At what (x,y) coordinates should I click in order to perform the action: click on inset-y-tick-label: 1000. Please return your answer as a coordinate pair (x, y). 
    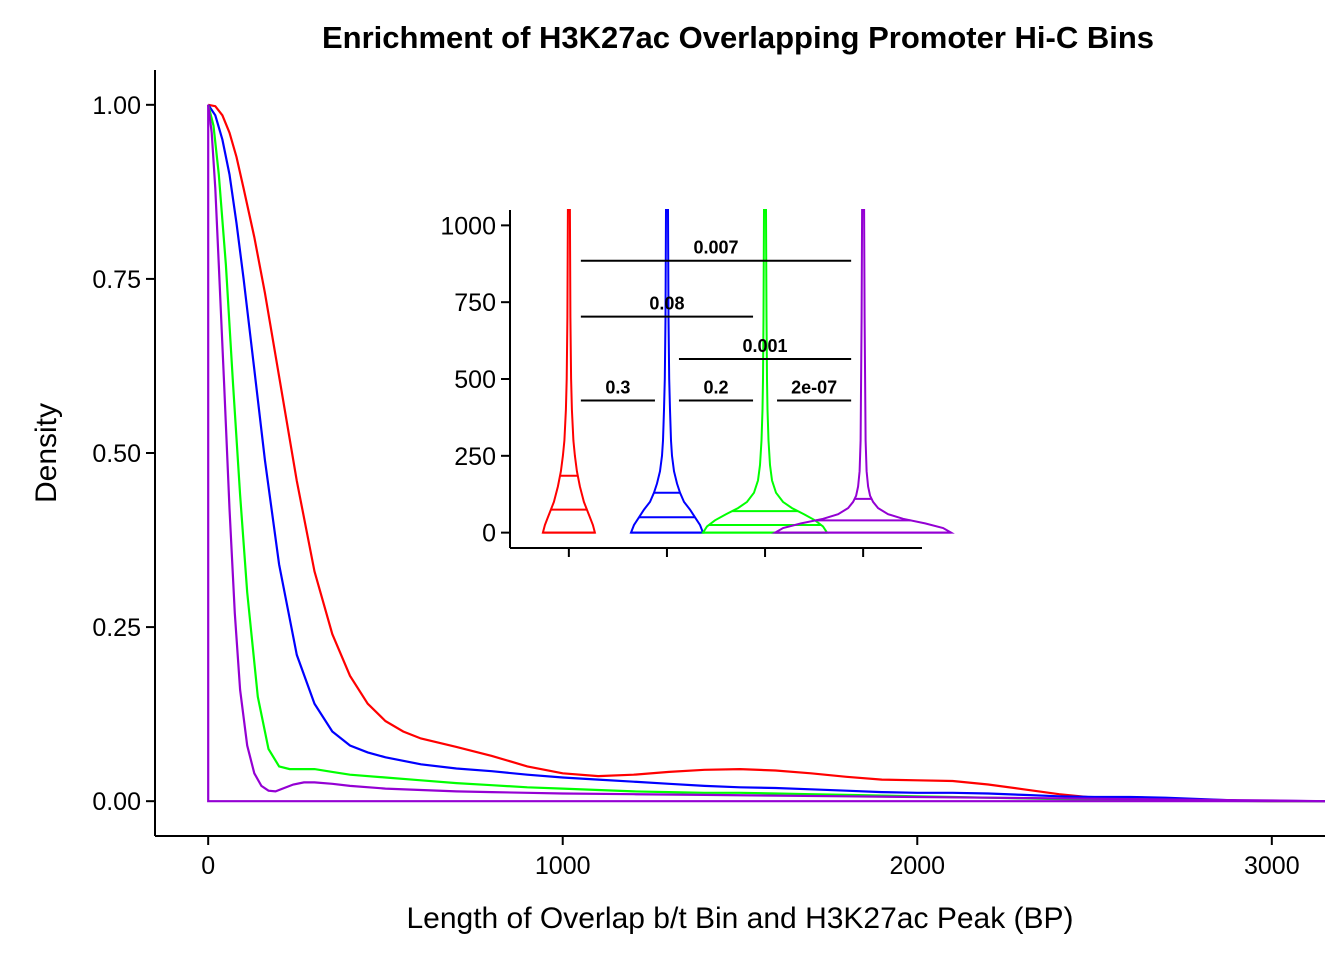
    Looking at the image, I should click on (468, 226).